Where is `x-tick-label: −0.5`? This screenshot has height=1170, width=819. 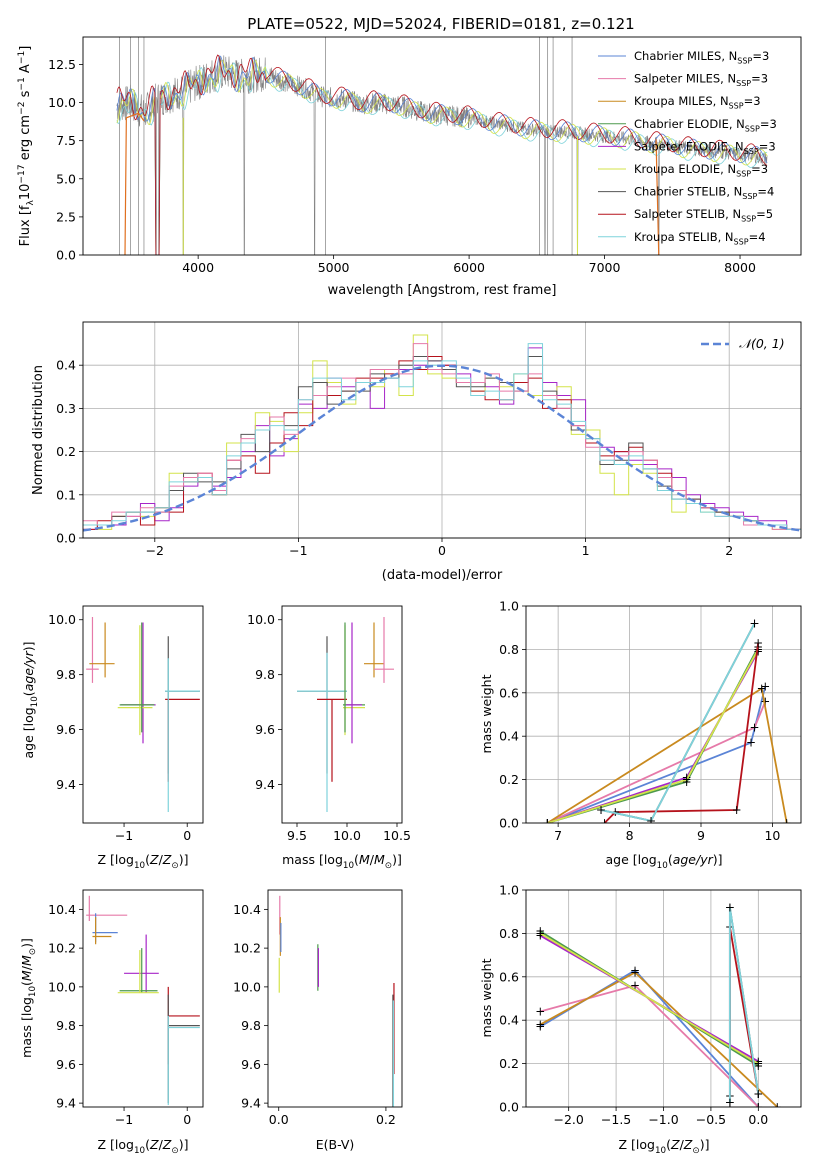
x-tick-label: −0.5 is located at coordinates (711, 1119).